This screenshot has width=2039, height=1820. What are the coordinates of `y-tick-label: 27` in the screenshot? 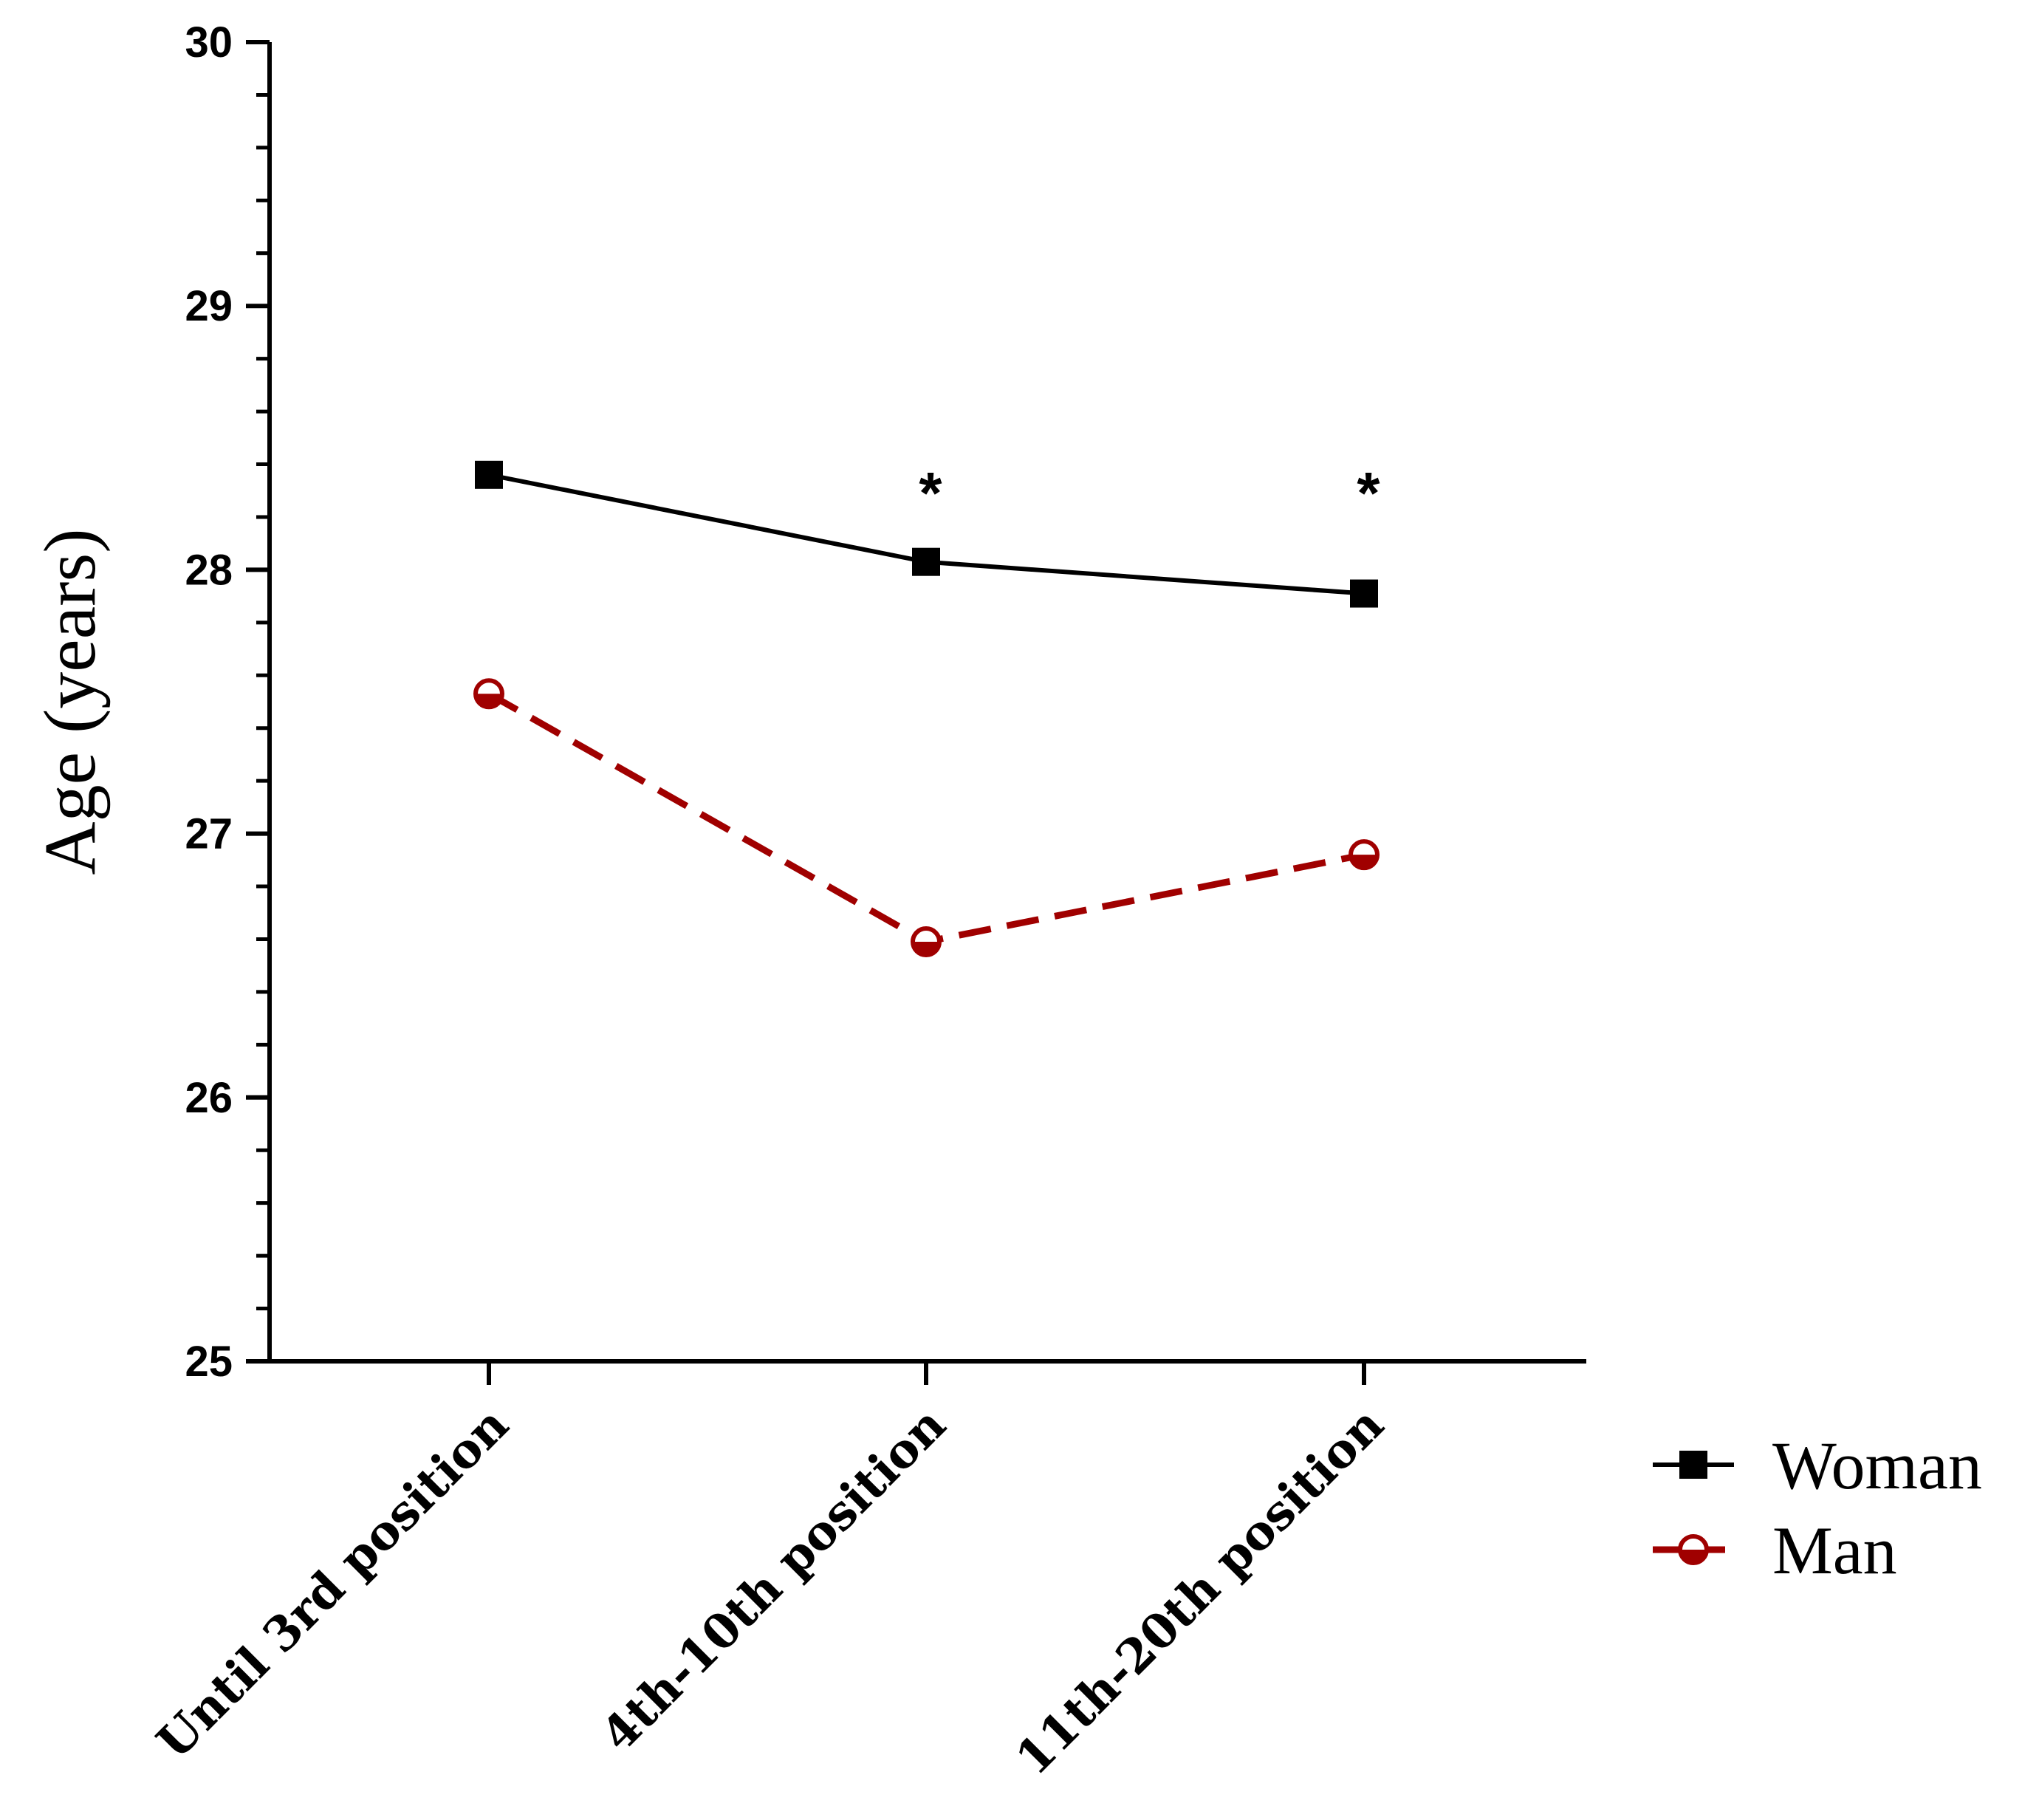 It's located at (209, 834).